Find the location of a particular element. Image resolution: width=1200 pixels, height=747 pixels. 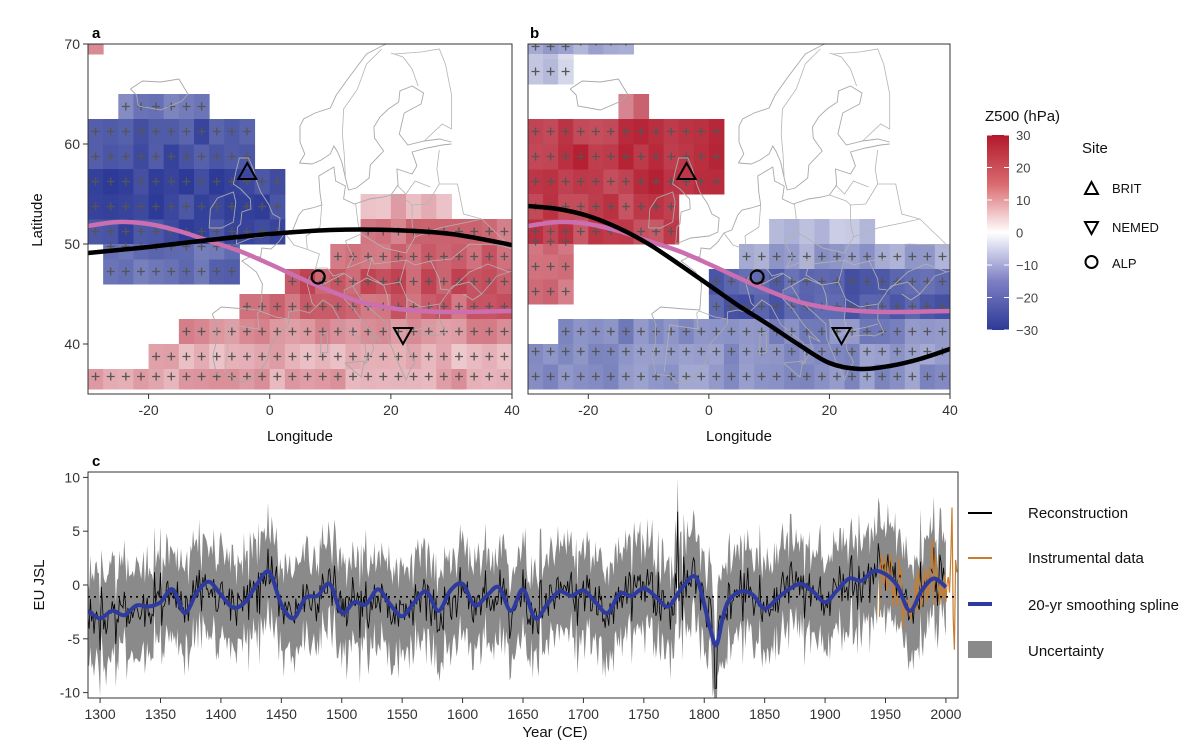

panel-c-xlabel: Year (CE) is located at coordinates (554, 732).